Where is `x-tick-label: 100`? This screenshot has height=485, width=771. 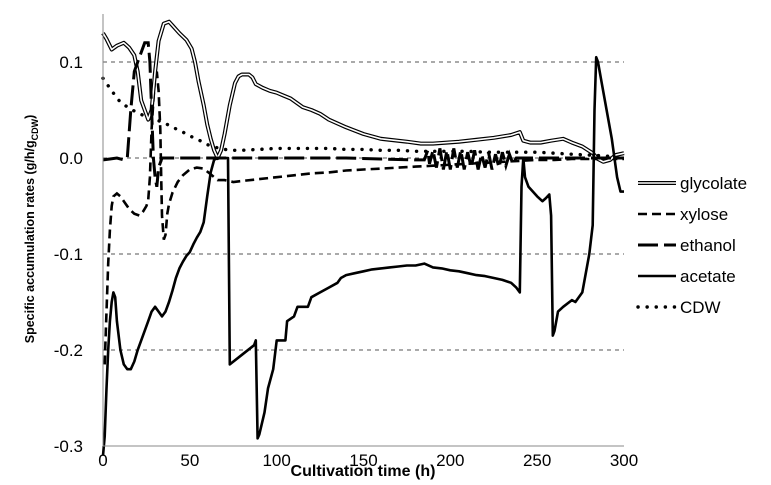
x-tick-label: 100 is located at coordinates (276, 460).